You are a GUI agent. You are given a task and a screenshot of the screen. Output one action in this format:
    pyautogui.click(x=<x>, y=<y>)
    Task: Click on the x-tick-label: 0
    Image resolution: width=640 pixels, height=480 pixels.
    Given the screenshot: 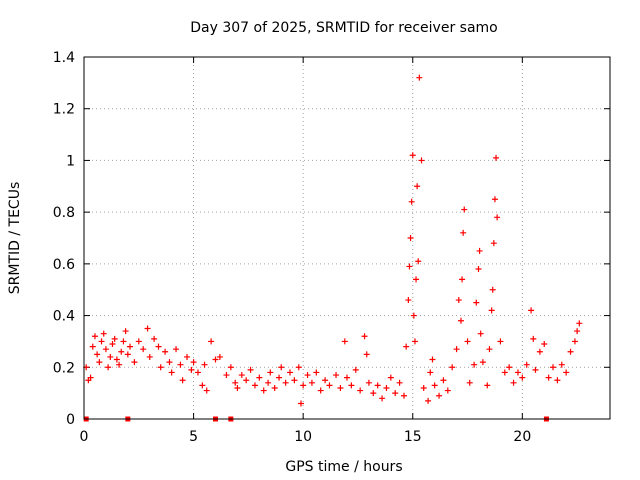 What is the action you would take?
    pyautogui.click(x=84, y=437)
    